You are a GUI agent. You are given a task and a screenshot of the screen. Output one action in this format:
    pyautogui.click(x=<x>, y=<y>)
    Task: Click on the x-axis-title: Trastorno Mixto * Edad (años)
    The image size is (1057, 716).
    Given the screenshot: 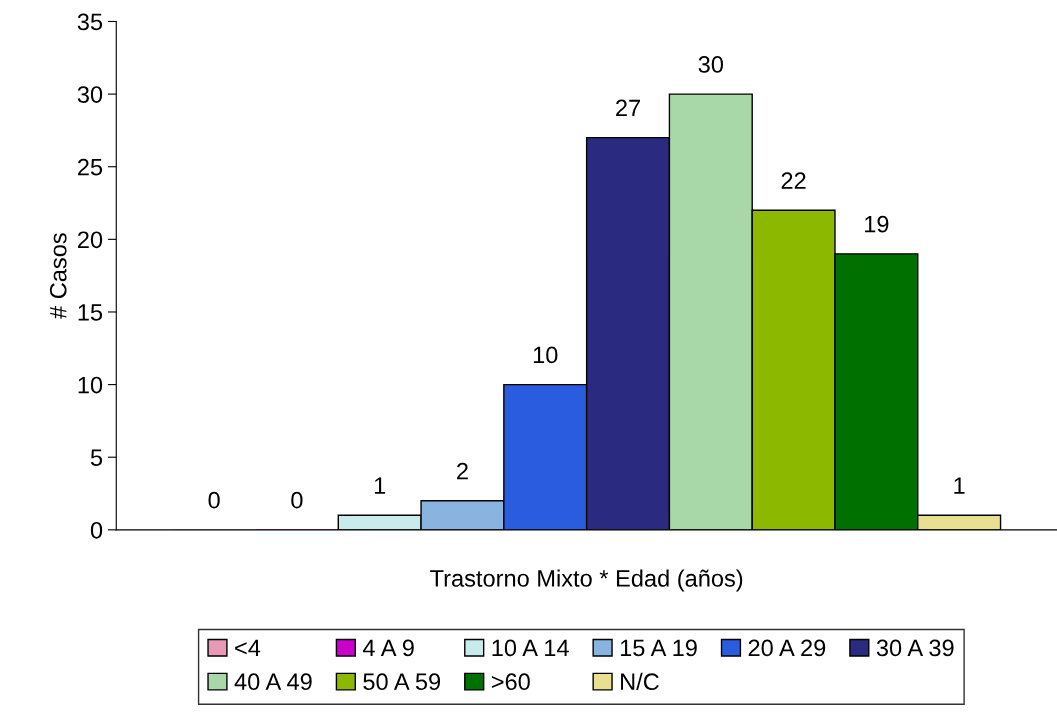 What is the action you would take?
    pyautogui.click(x=586, y=580)
    